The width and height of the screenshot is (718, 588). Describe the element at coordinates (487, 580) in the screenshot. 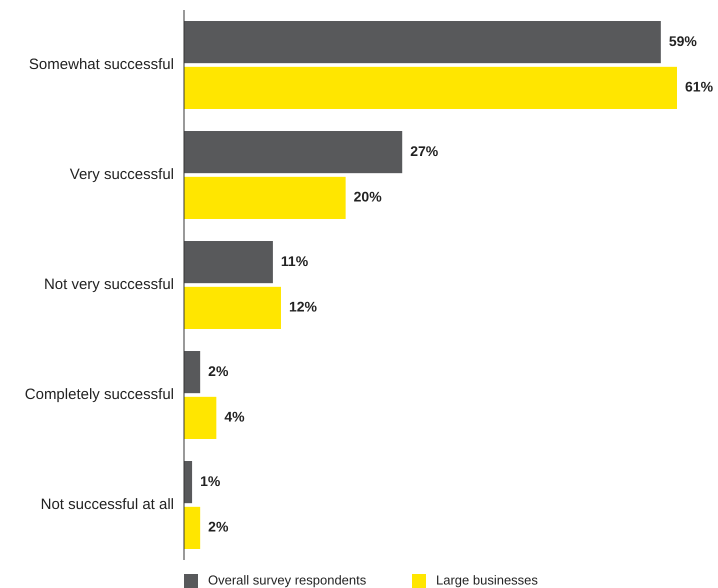

I see `legend-label: Large businesses` at that location.